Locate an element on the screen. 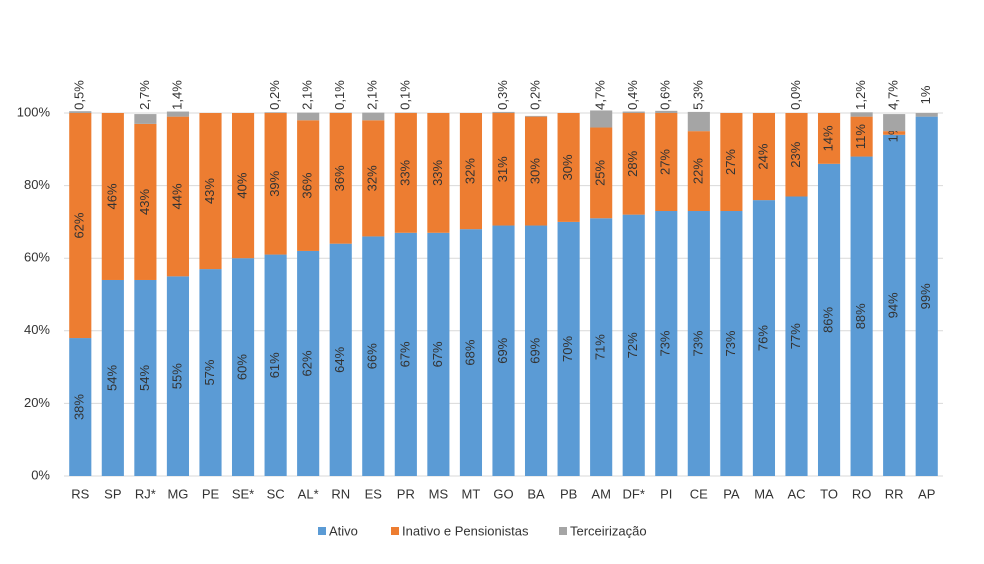 The height and width of the screenshot is (564, 984). legend-swatch is located at coordinates (563, 531).